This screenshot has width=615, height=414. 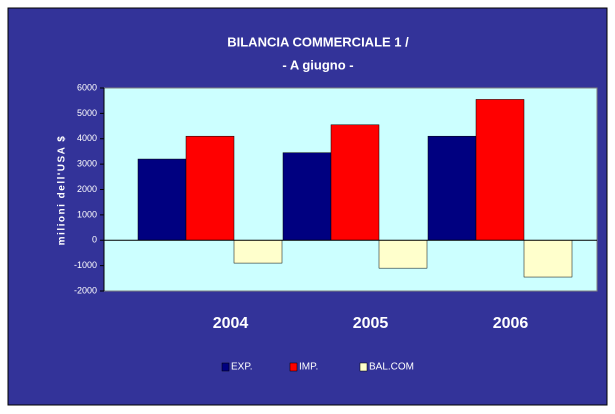 I want to click on y-tick-label: 2000, so click(x=87, y=189).